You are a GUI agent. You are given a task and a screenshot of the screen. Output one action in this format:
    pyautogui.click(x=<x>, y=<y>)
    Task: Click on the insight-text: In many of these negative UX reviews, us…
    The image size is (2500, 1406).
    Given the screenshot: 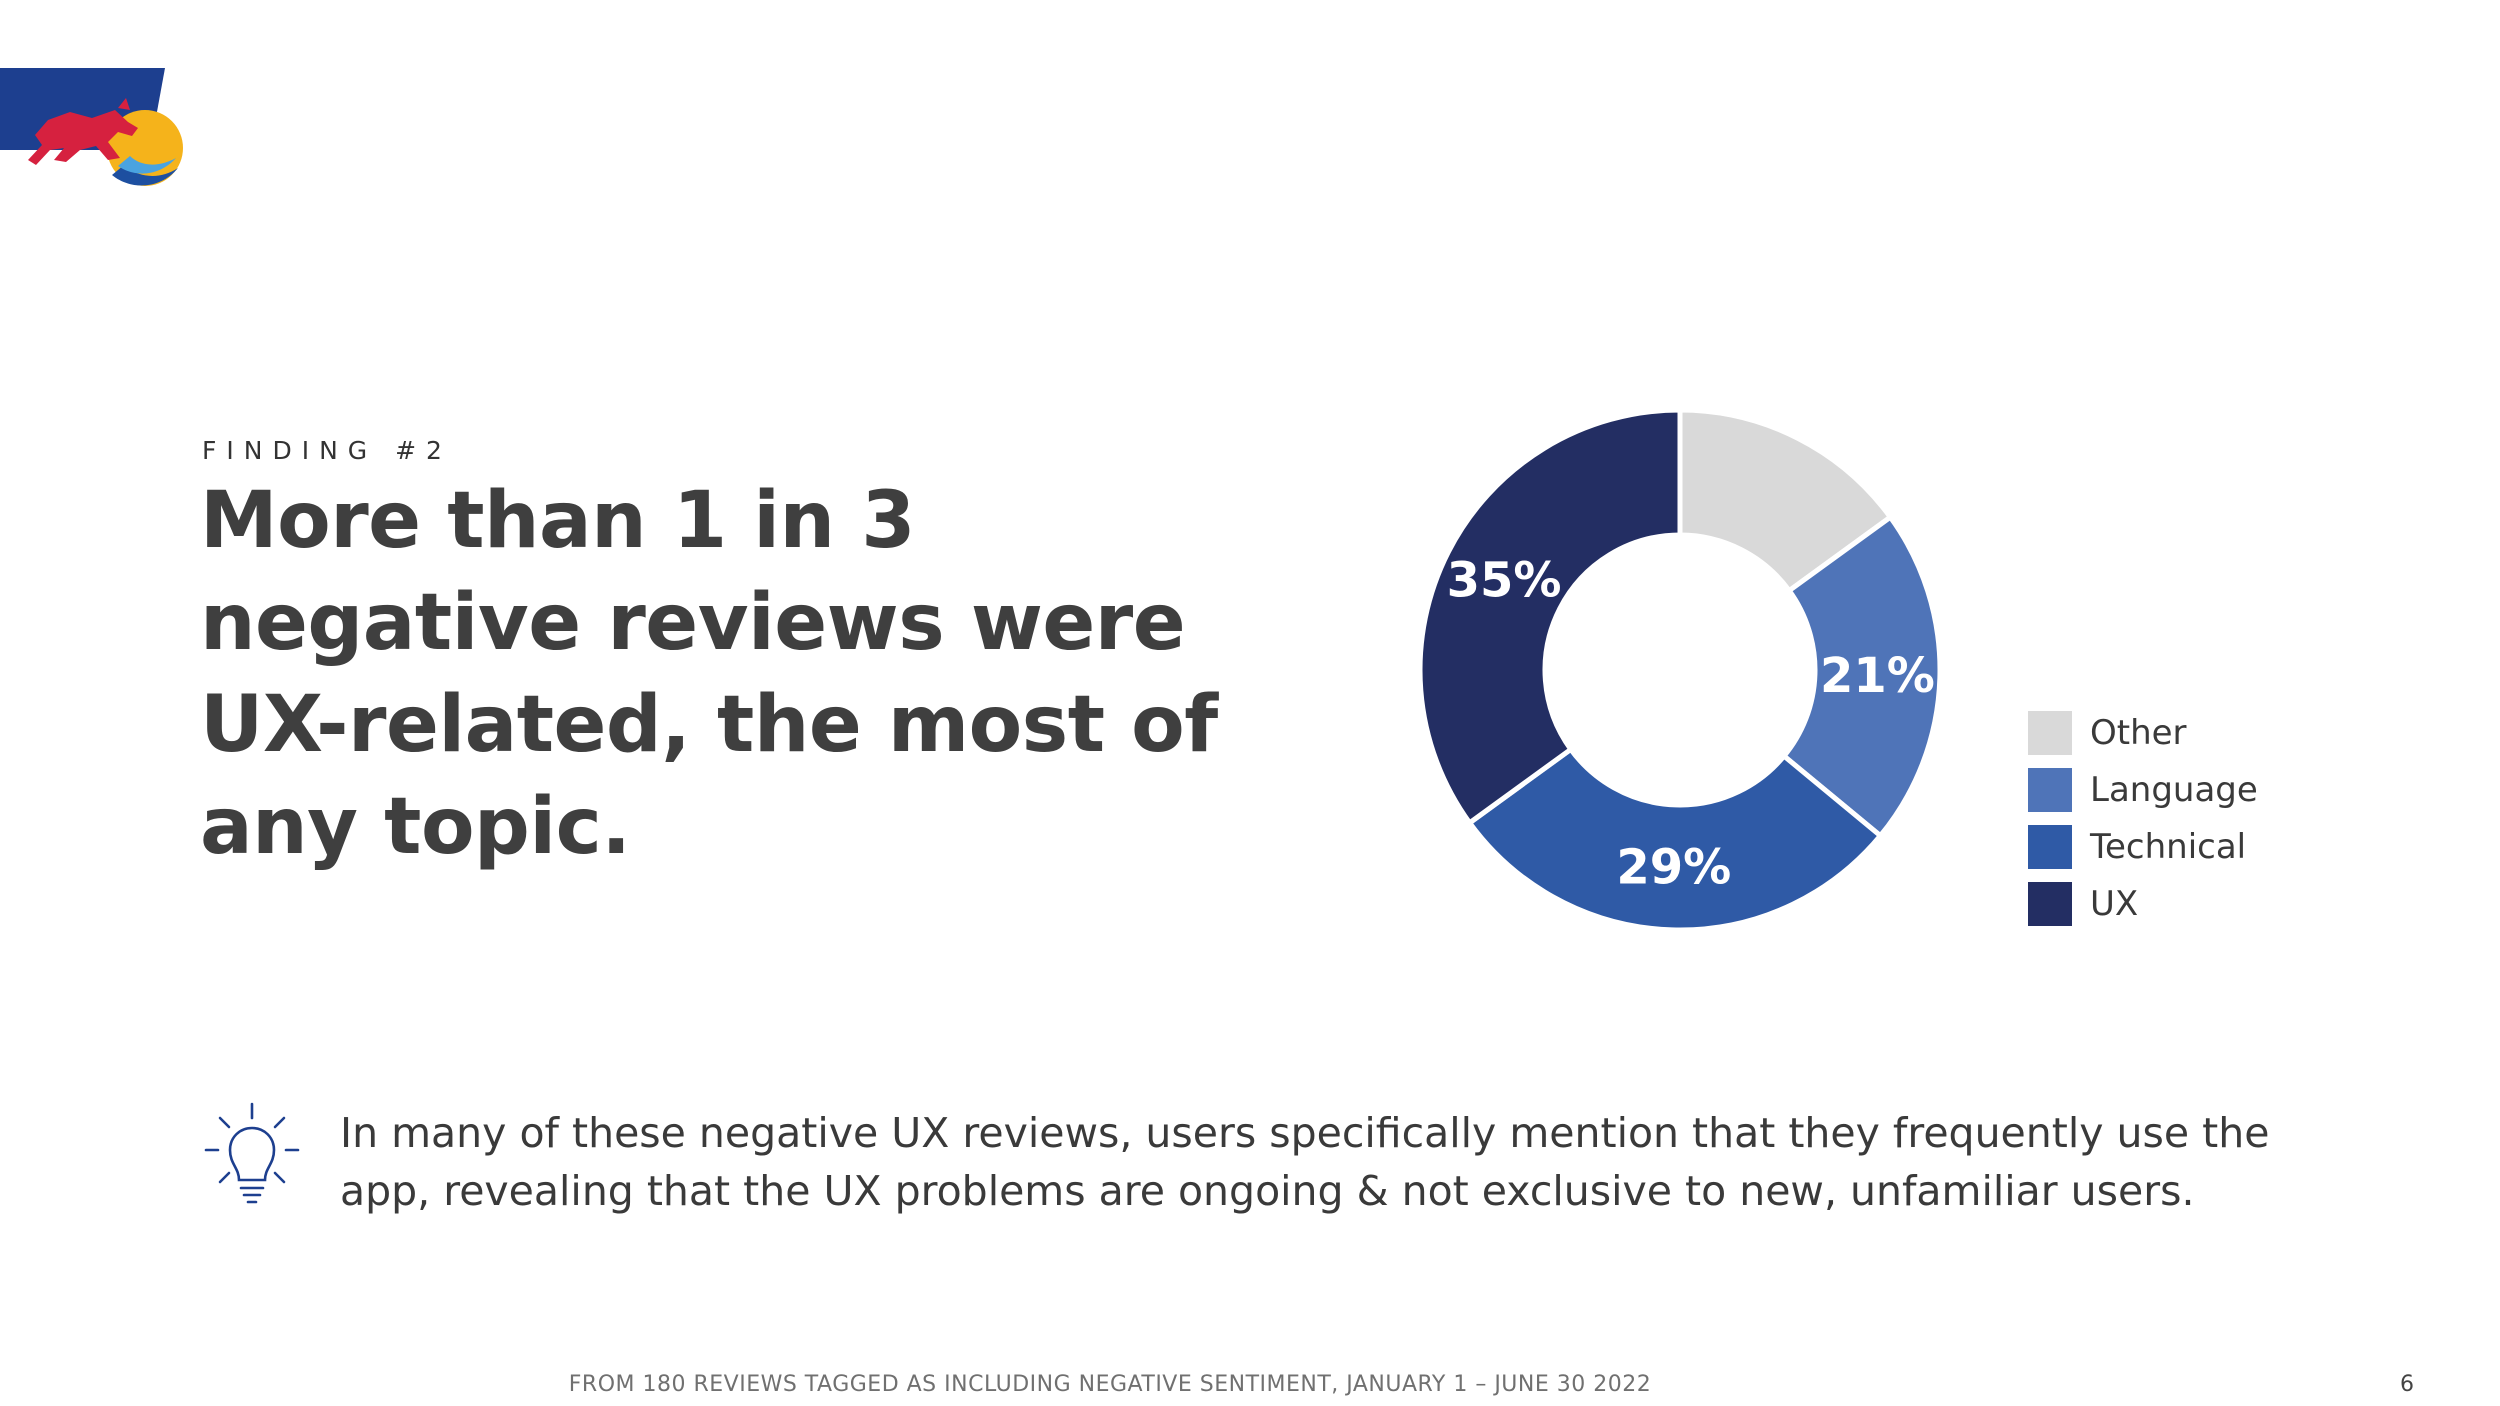 What is the action you would take?
    pyautogui.click(x=1305, y=1162)
    